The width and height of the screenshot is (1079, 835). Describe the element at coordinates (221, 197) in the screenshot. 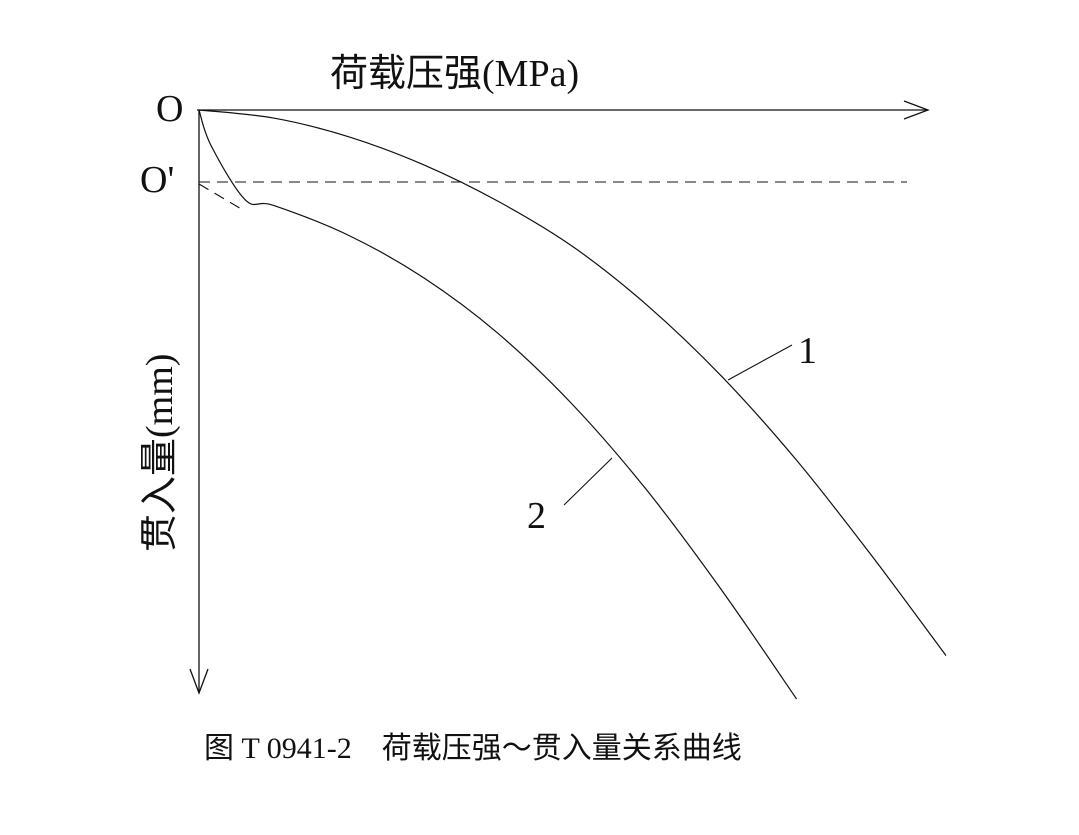

I see `tangent-extension-line` at that location.